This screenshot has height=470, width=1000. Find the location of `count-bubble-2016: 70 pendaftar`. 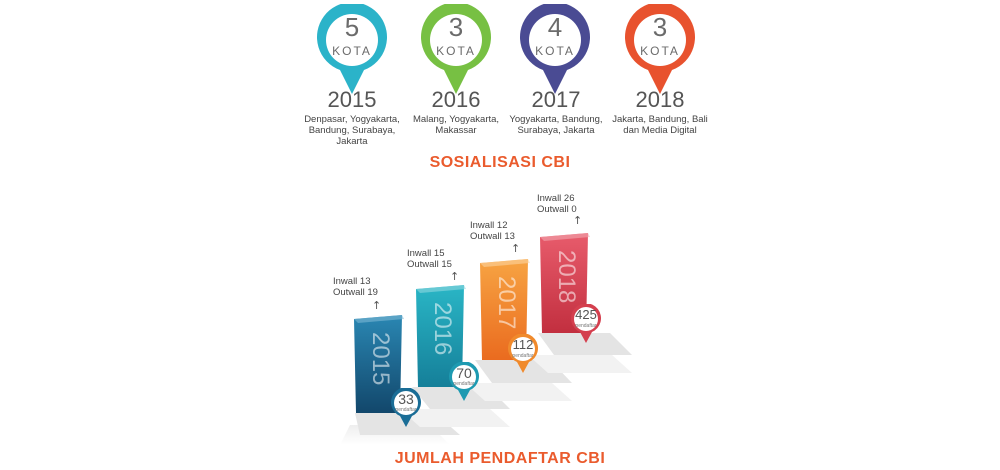

count-bubble-2016: 70 pendaftar is located at coordinates (464, 382).